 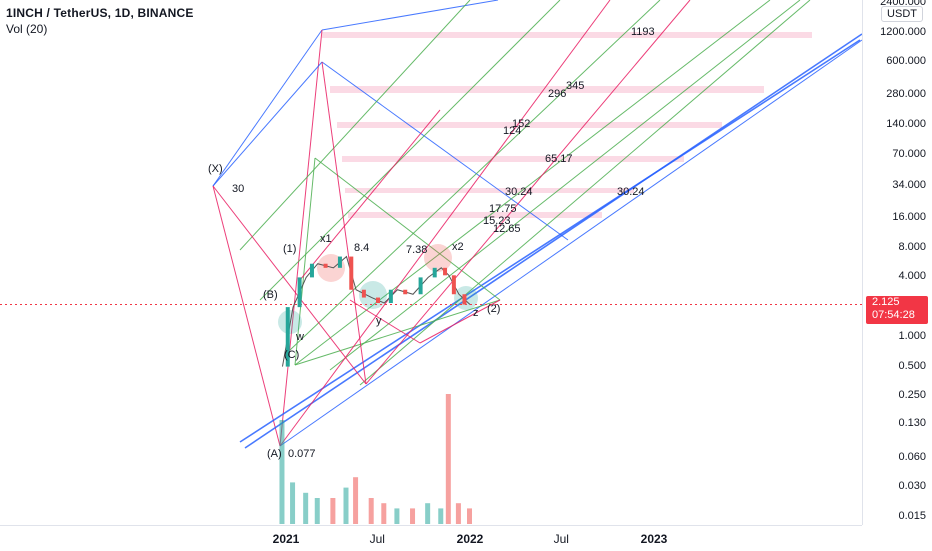 What do you see at coordinates (458, 247) in the screenshot?
I see `wave-label: x2` at bounding box center [458, 247].